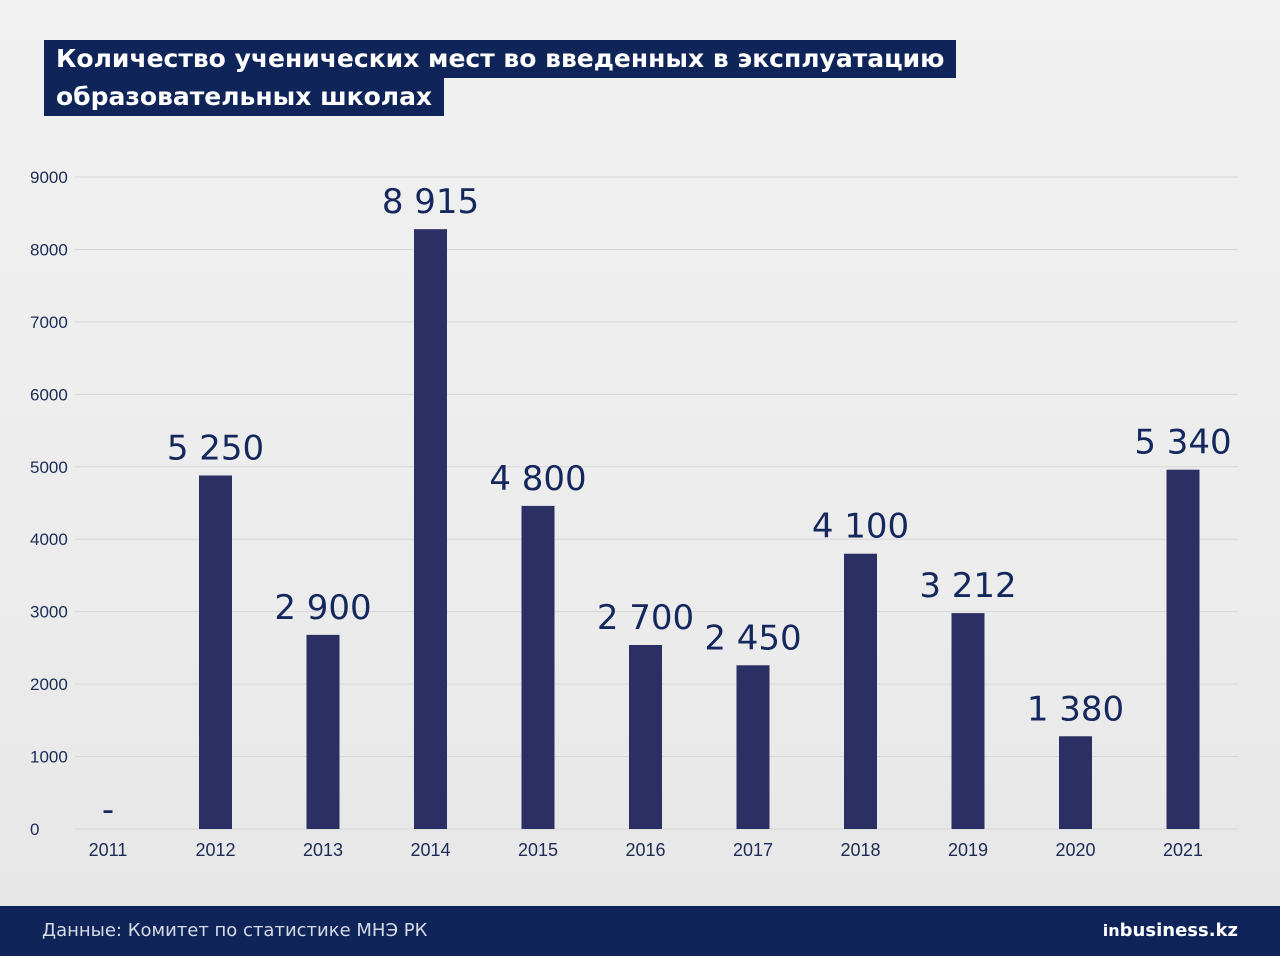 The height and width of the screenshot is (956, 1280). What do you see at coordinates (430, 202) in the screenshot?
I see `data-label: 8 915` at bounding box center [430, 202].